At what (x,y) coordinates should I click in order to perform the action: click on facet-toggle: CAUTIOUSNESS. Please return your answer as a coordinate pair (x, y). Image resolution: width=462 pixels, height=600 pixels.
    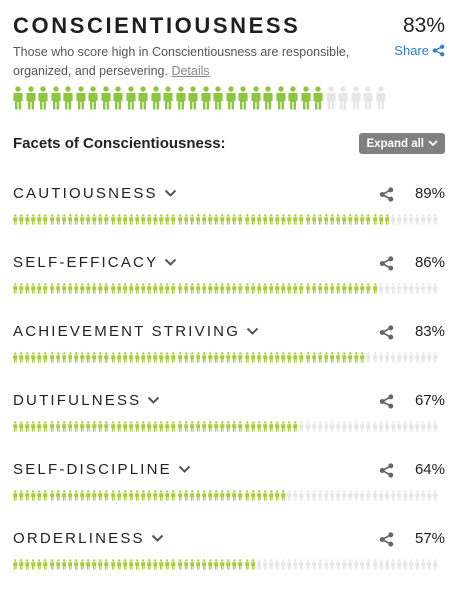
    Looking at the image, I should click on (95, 193).